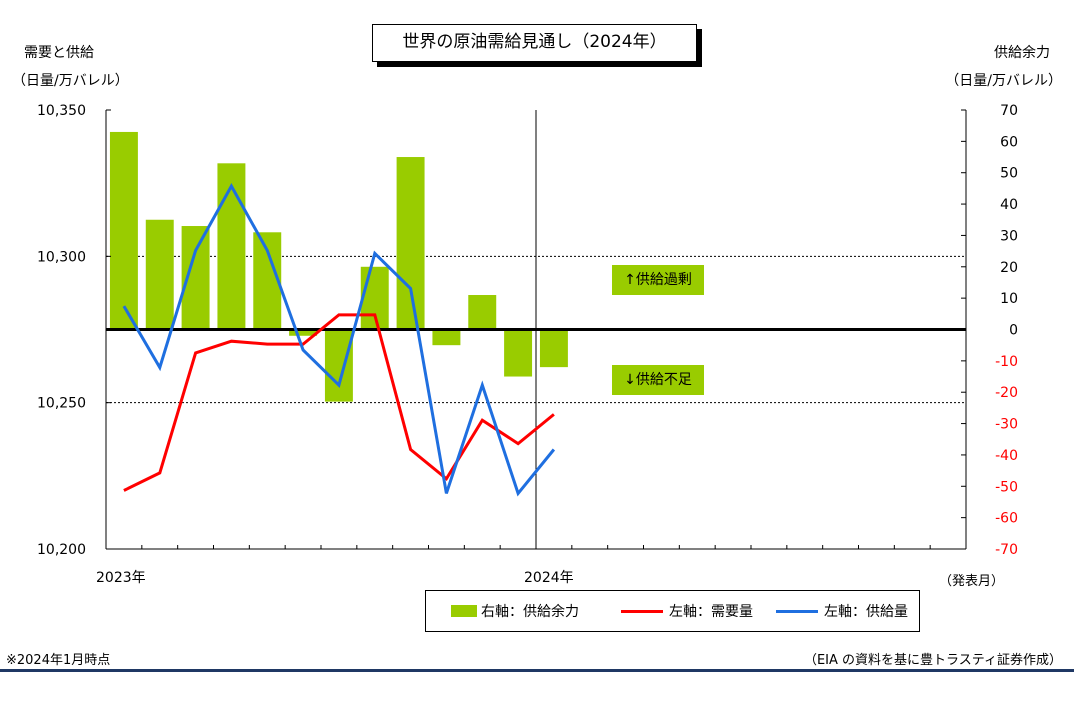  What do you see at coordinates (711, 612) in the screenshot?
I see `legend-label-demand: 左軸：需要量` at bounding box center [711, 612].